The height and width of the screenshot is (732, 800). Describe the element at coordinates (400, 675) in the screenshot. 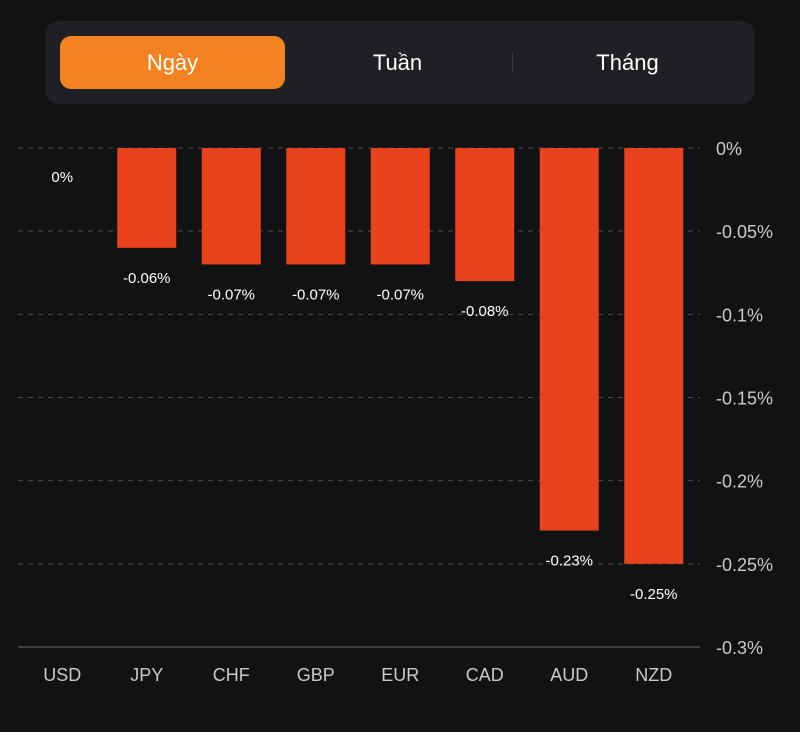

I see `x-tick-label: EUR` at that location.